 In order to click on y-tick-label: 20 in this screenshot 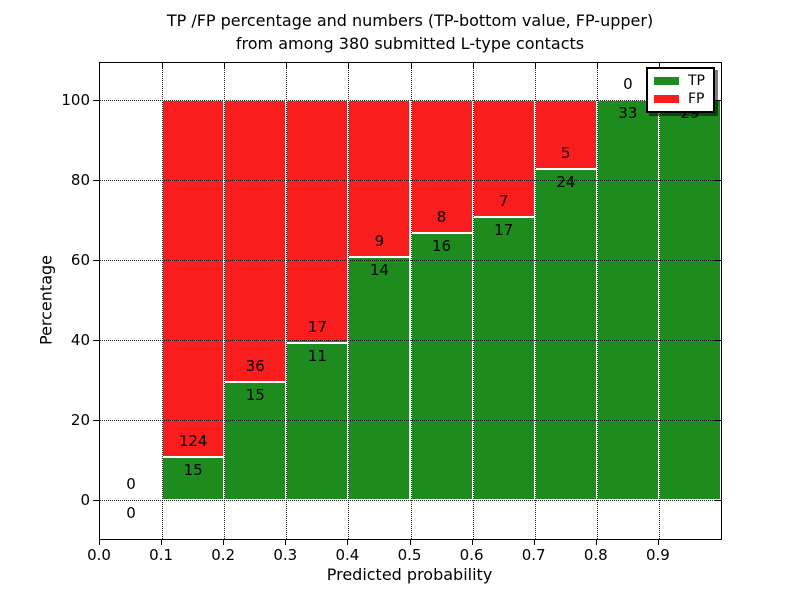, I will do `click(80, 420)`.